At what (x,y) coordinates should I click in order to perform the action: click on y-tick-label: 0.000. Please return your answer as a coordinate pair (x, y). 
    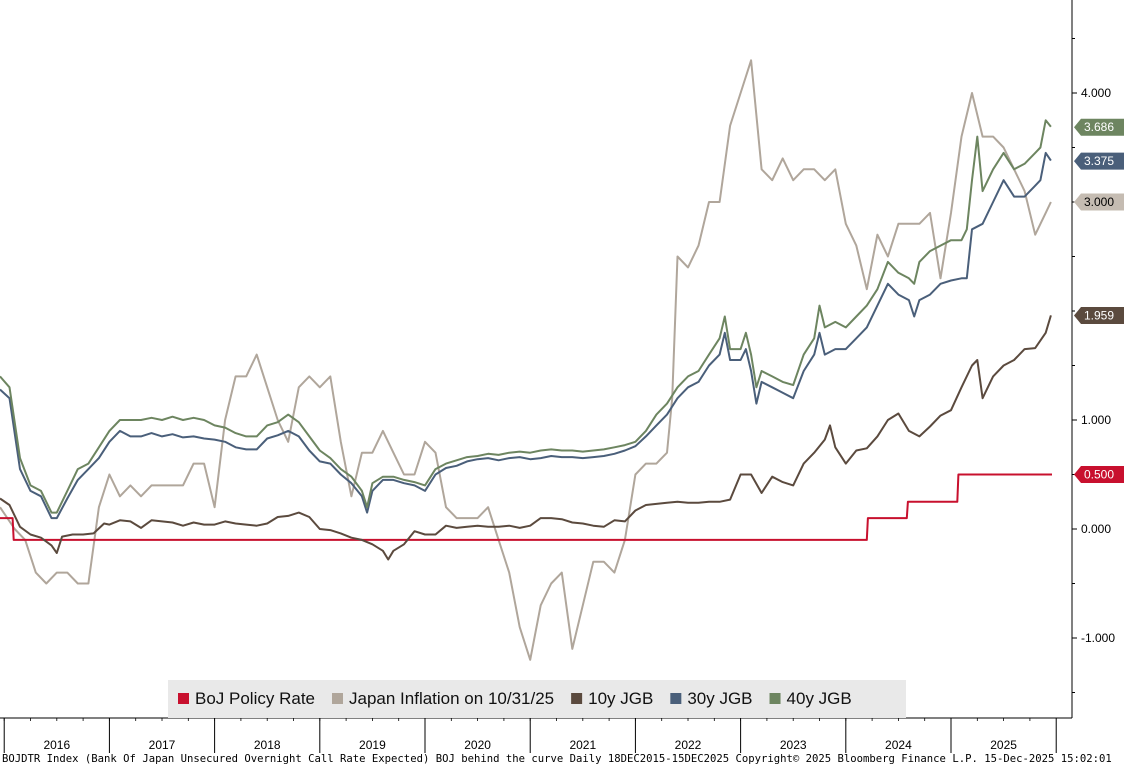
    Looking at the image, I should click on (1096, 529).